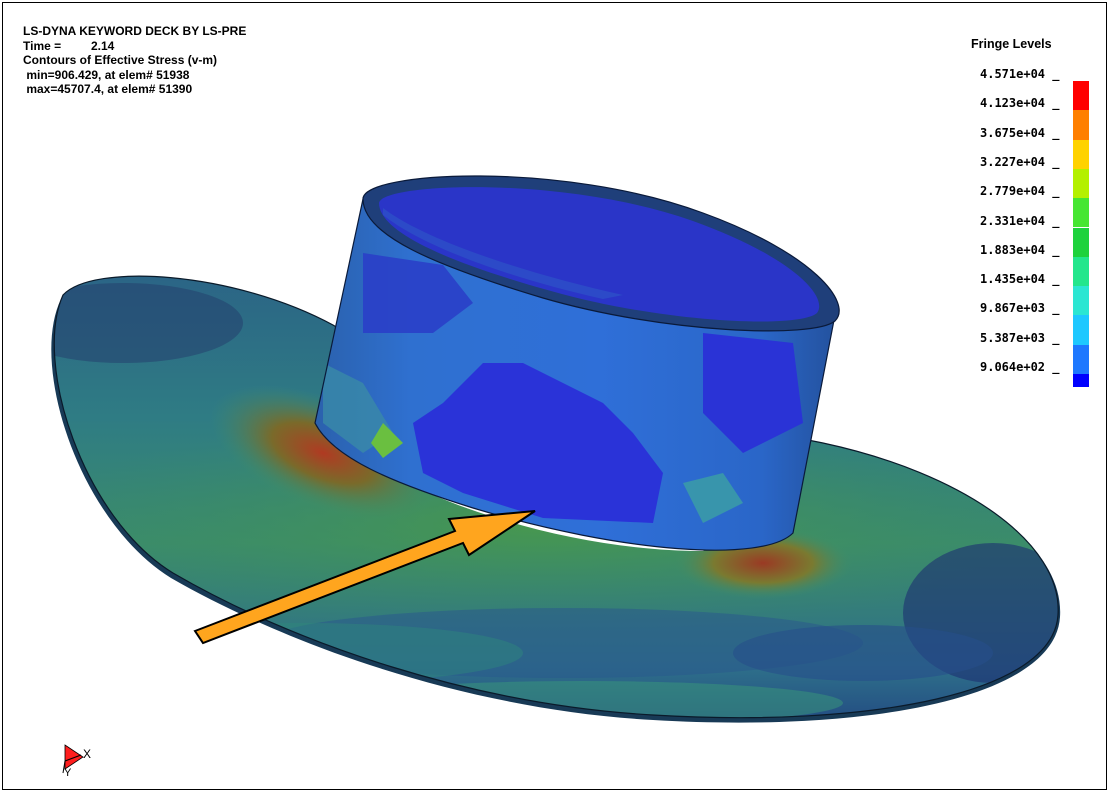 This screenshot has height=792, width=1109. I want to click on time-value: 2.14, so click(102, 46).